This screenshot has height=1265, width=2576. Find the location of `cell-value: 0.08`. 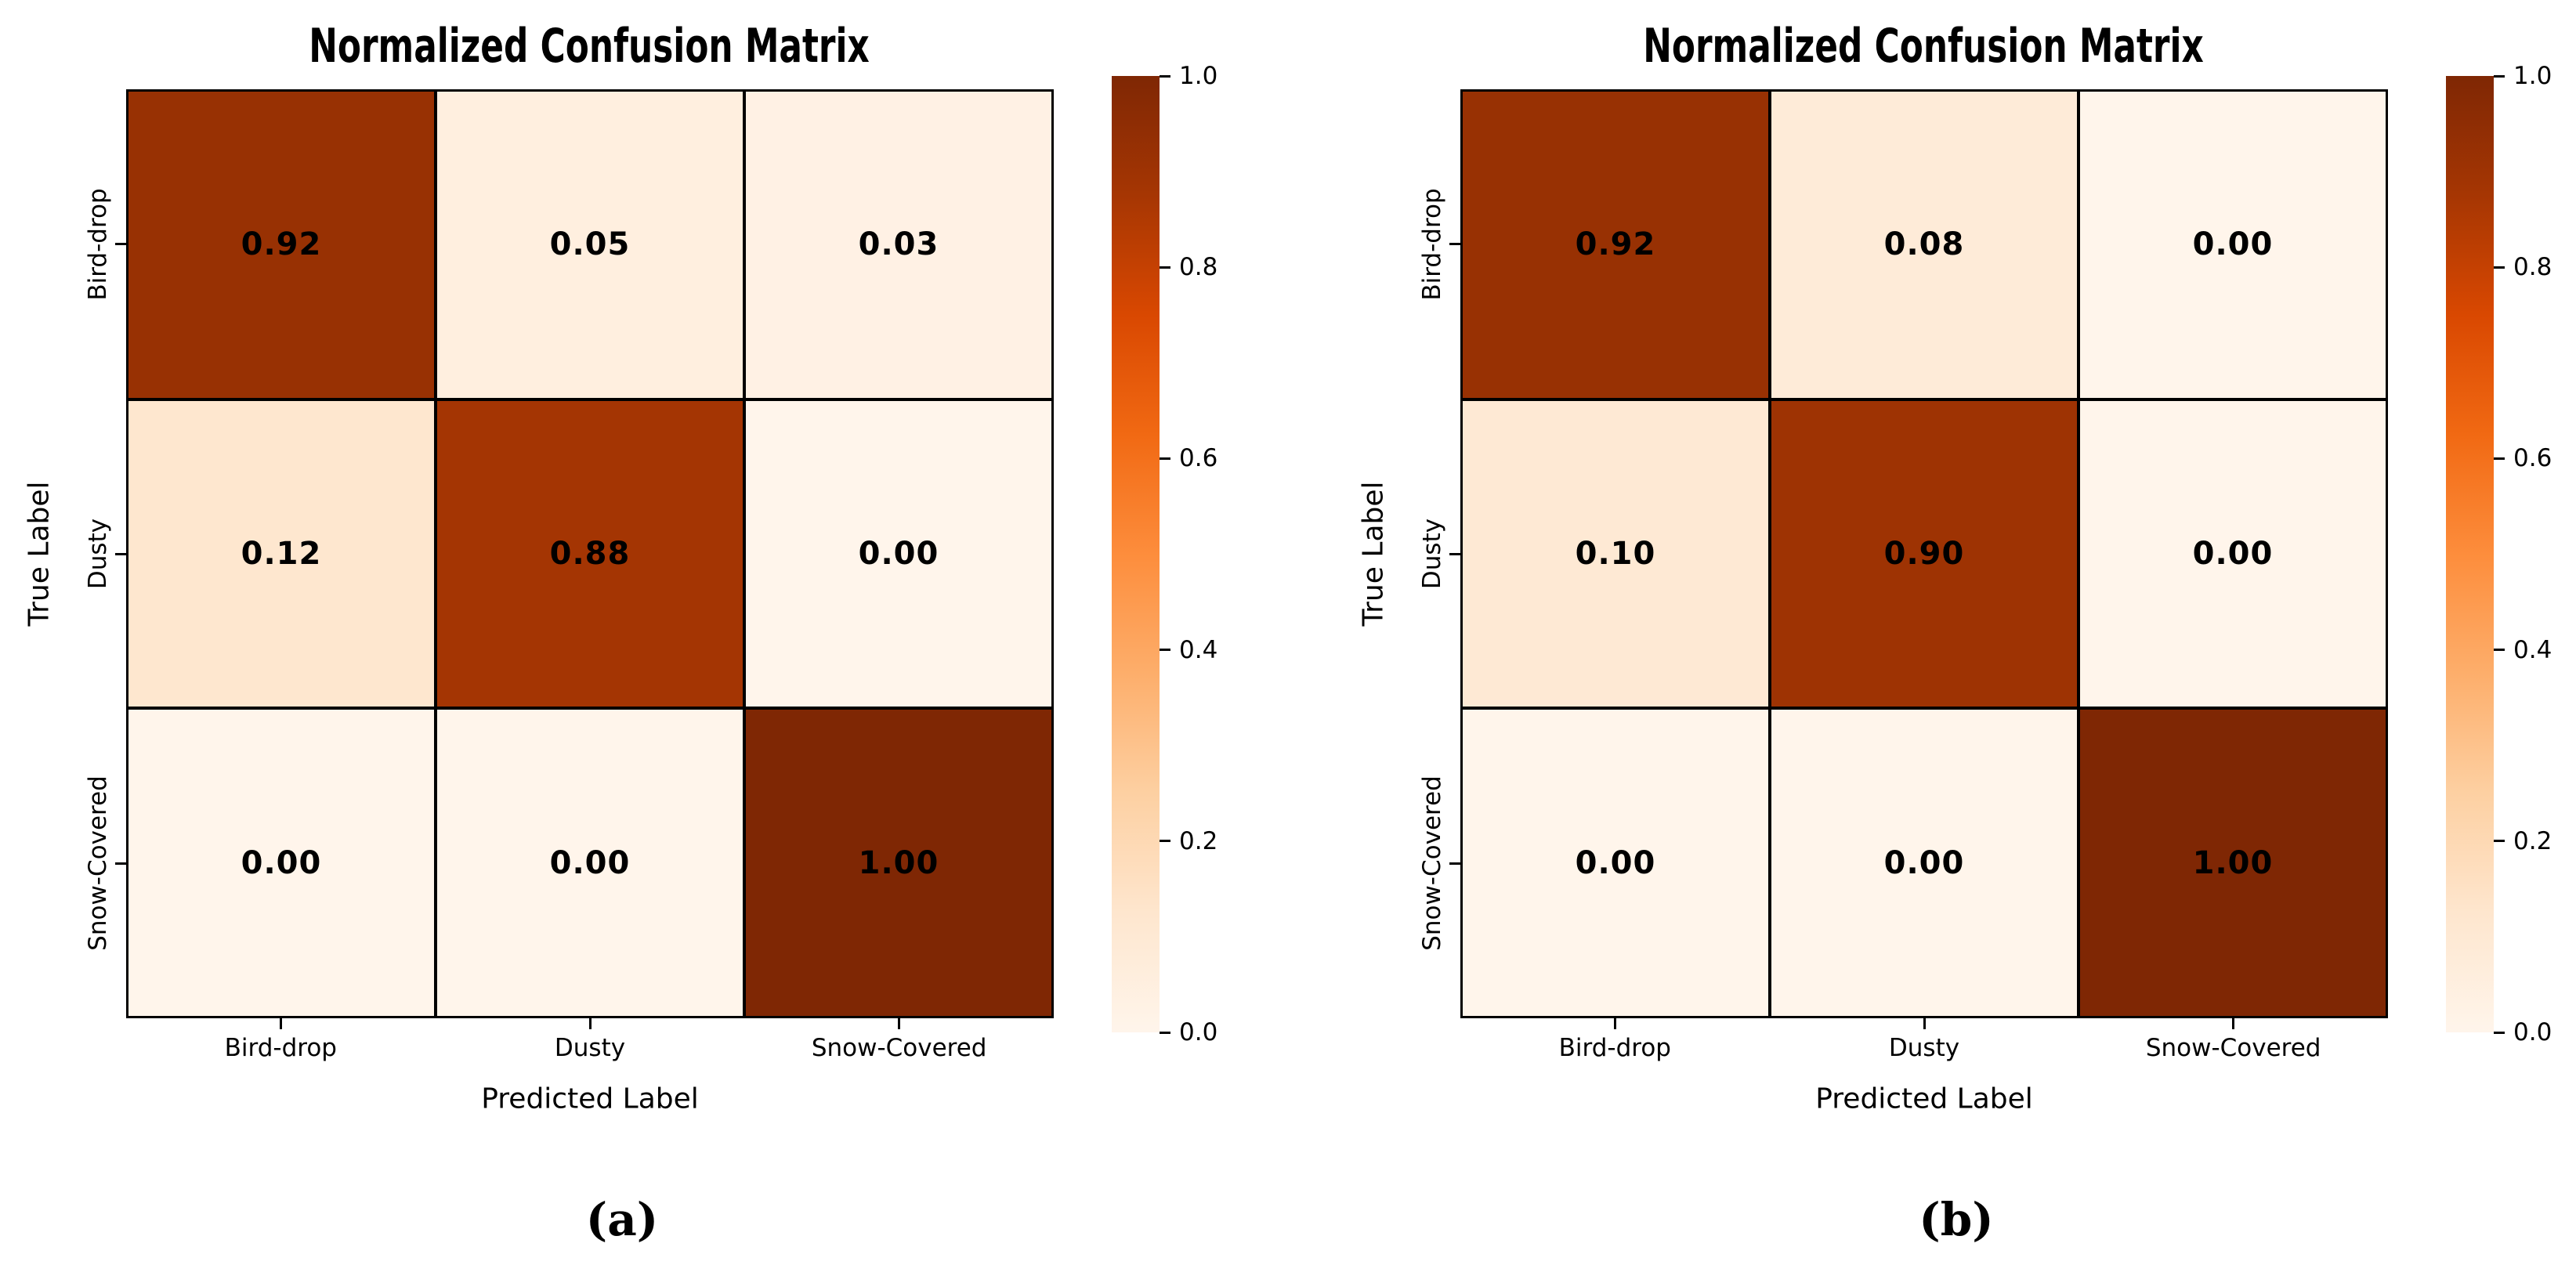

cell-value: 0.08 is located at coordinates (1924, 244).